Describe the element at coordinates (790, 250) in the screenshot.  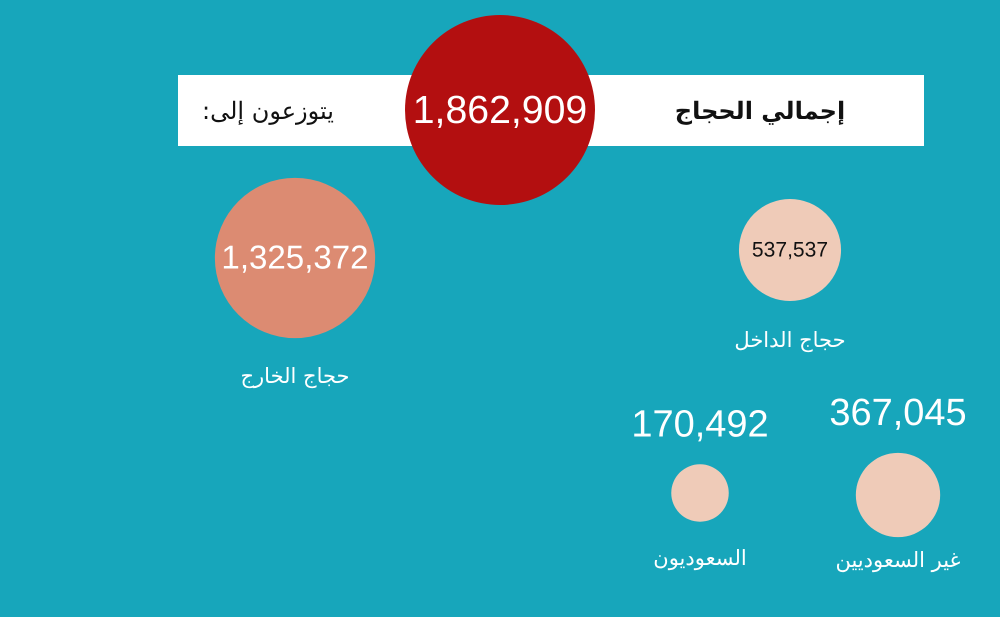
I see `data-label: 537,537` at that location.